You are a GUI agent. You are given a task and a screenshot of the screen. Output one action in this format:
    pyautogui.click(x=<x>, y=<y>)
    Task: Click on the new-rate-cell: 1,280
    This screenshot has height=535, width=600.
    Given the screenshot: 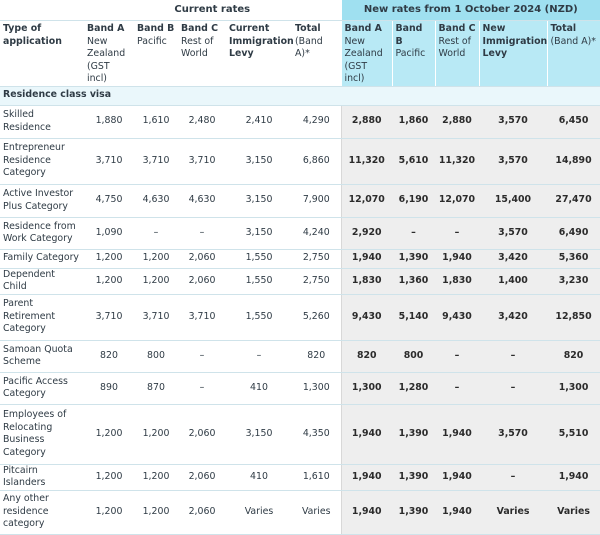 What is the action you would take?
    pyautogui.click(x=413, y=388)
    